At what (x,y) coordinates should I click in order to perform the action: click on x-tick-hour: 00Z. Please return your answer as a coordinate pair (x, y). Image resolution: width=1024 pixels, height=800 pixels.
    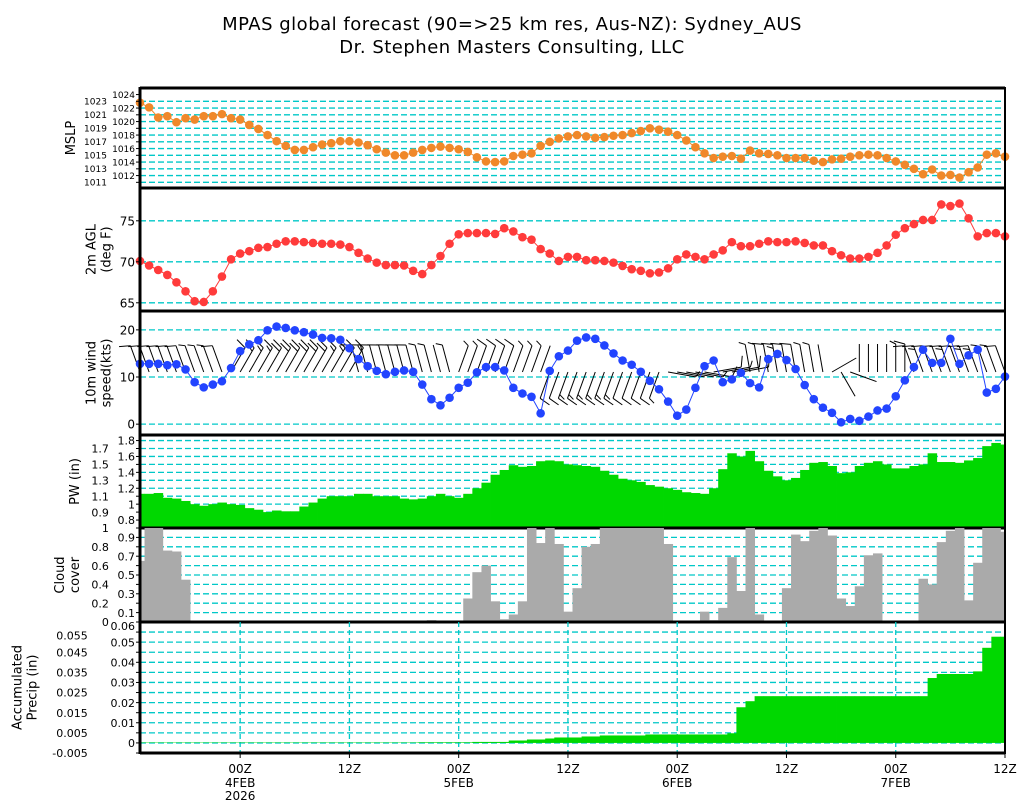
    Looking at the image, I should click on (459, 769).